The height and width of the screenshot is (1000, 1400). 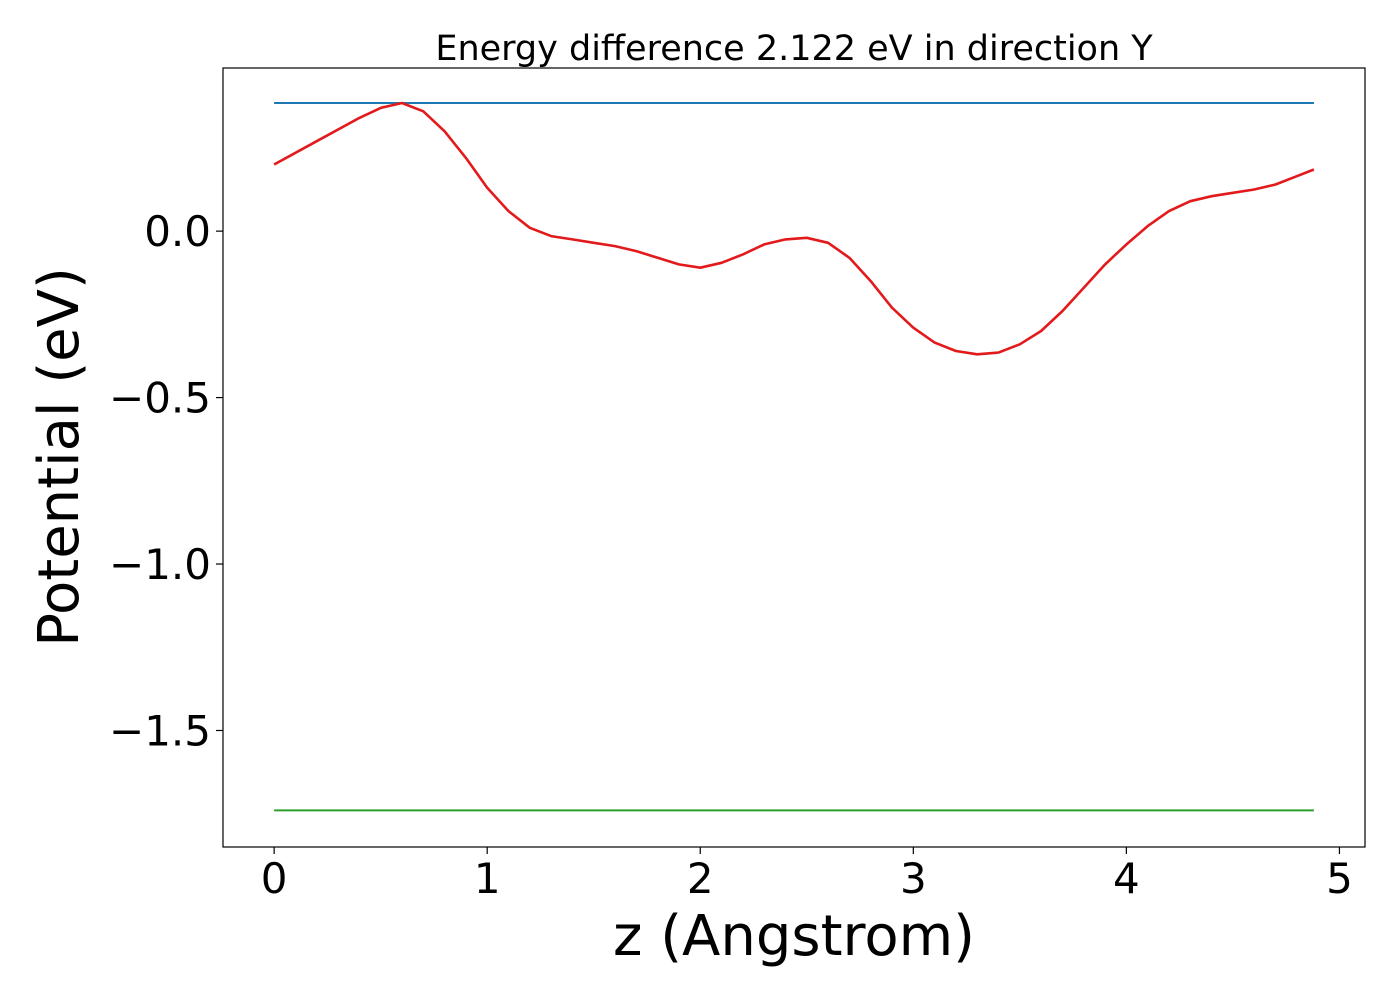 I want to click on x-tick-label: 4, so click(x=1126, y=878).